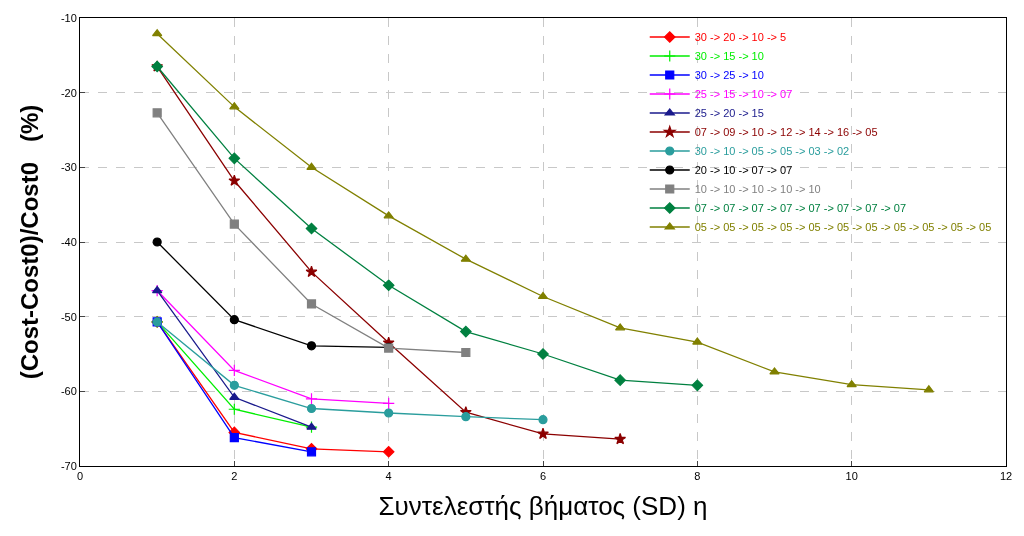 The width and height of the screenshot is (1024, 536). Describe the element at coordinates (543, 505) in the screenshot. I see `x-axis-title: Συντελεστής βήματος (SD) η` at that location.